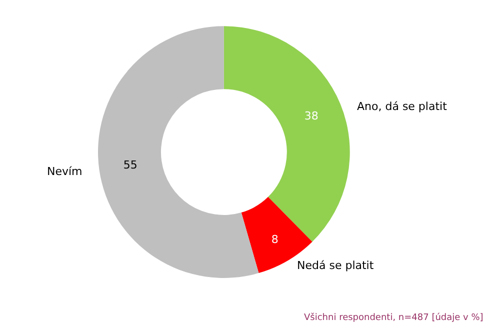 This screenshot has height=328, width=490. What do you see at coordinates (64, 171) in the screenshot?
I see `slice-label: Nevím` at bounding box center [64, 171].